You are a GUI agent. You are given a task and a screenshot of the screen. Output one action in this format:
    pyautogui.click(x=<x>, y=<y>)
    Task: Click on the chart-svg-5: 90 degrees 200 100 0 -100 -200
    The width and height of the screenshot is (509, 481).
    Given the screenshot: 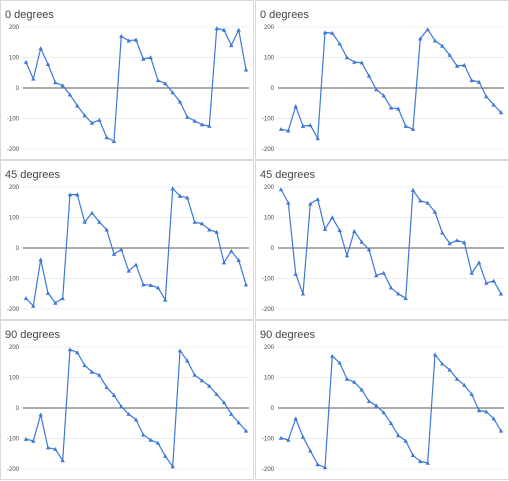 What is the action you would take?
    pyautogui.click(x=127, y=401)
    